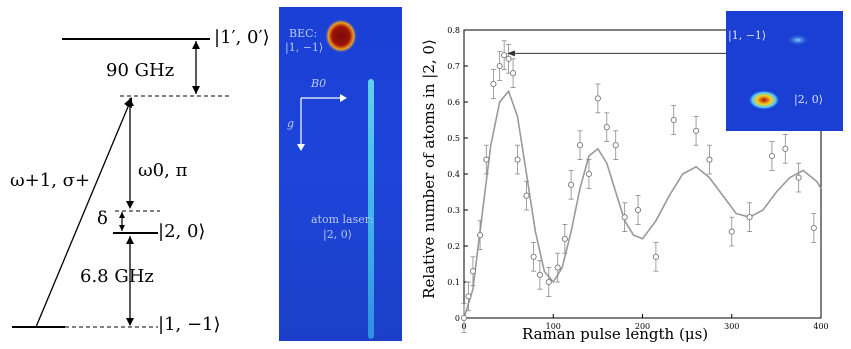 This screenshot has width=851, height=349. Describe the element at coordinates (798, 40) in the screenshot. I see `inset-cloud-a` at that location.